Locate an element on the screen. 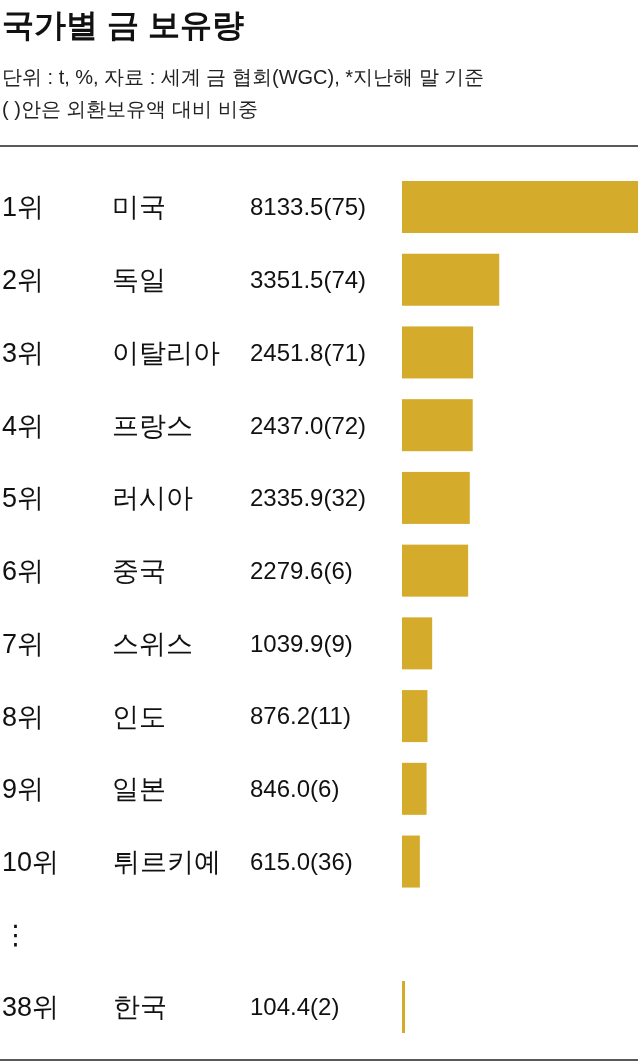 The height and width of the screenshot is (1064, 638). data-label: 1039.9(9) is located at coordinates (301, 643).